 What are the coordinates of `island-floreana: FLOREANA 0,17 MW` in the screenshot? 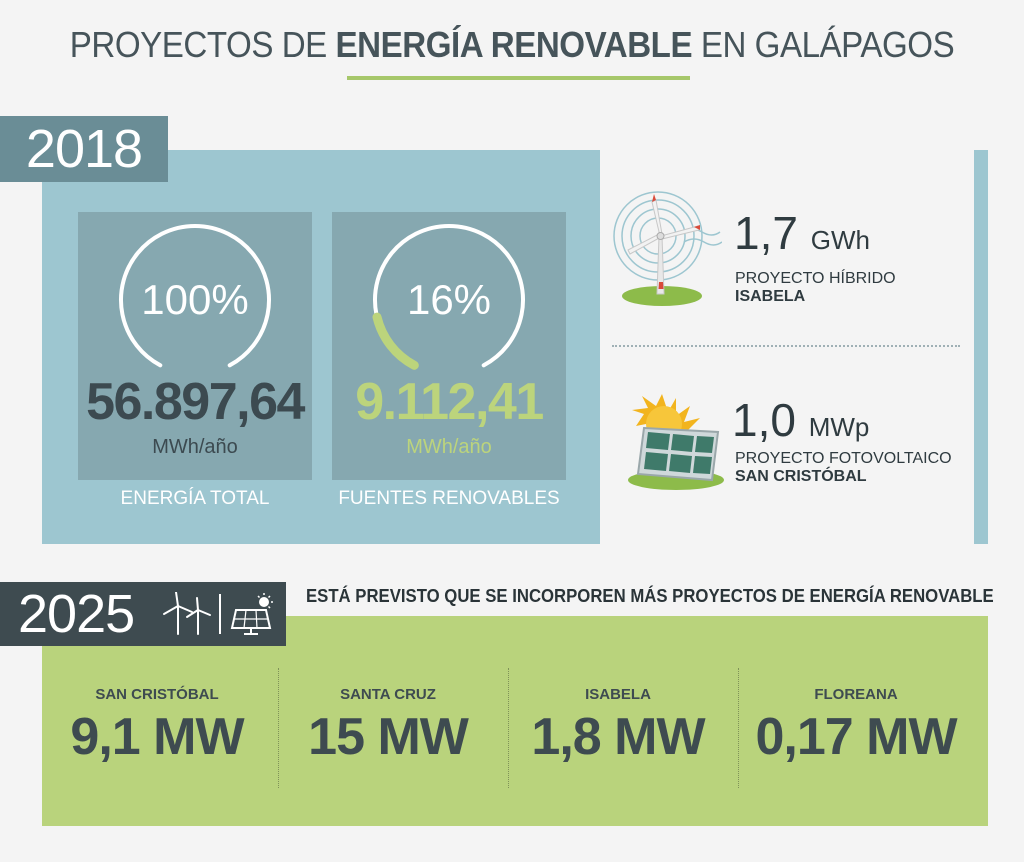 It's located at (856, 726).